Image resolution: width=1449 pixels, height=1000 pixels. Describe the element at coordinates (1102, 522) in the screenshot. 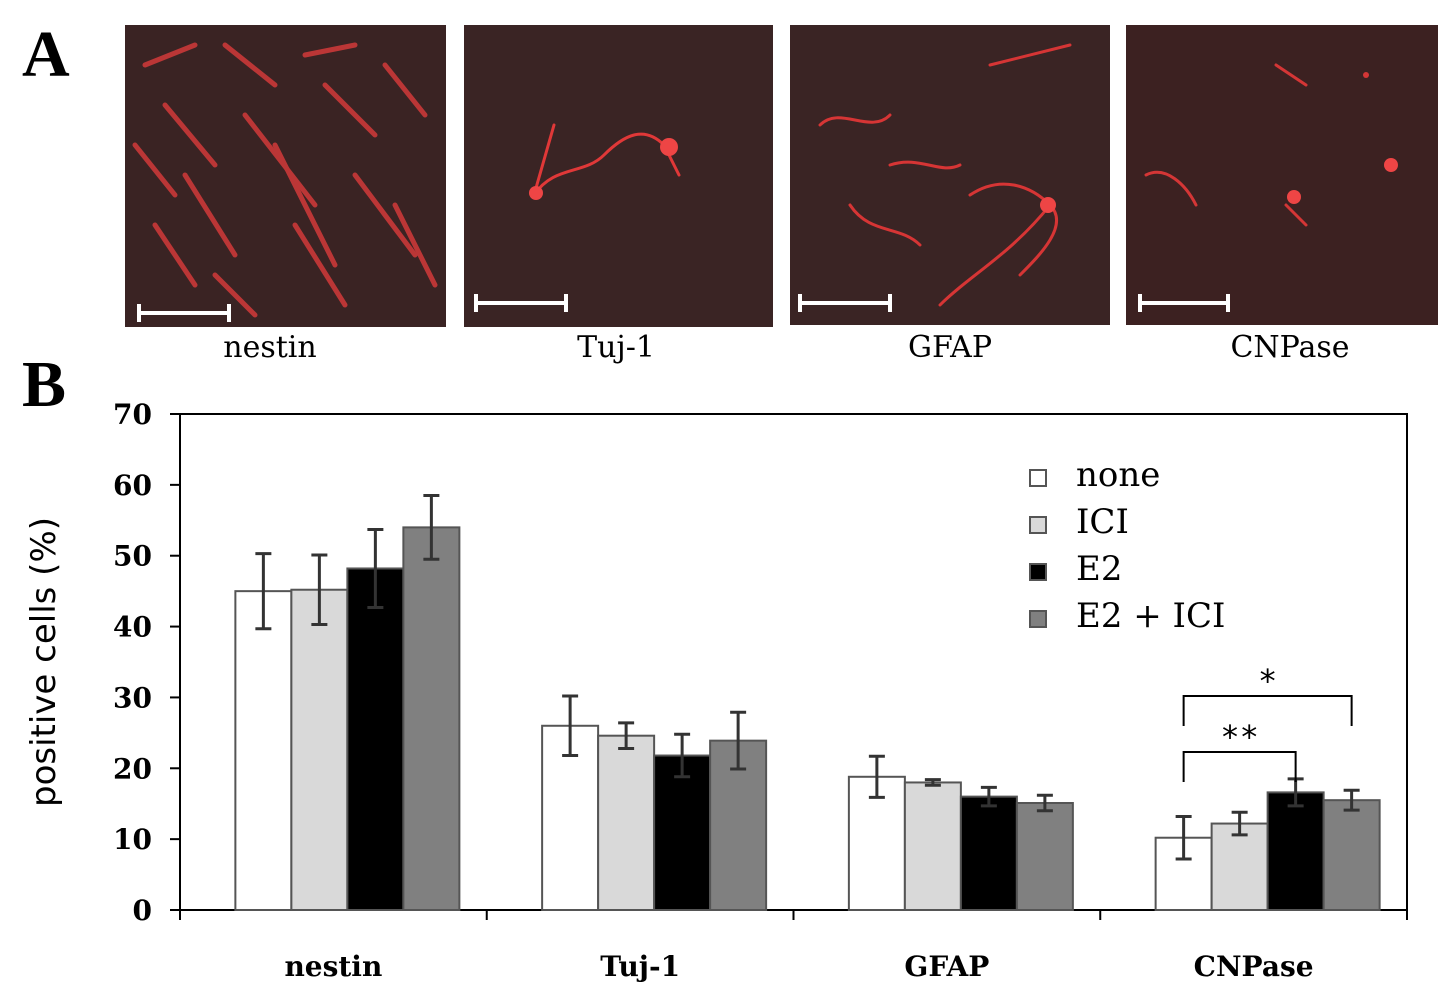

I see `legend-label: ICI` at that location.